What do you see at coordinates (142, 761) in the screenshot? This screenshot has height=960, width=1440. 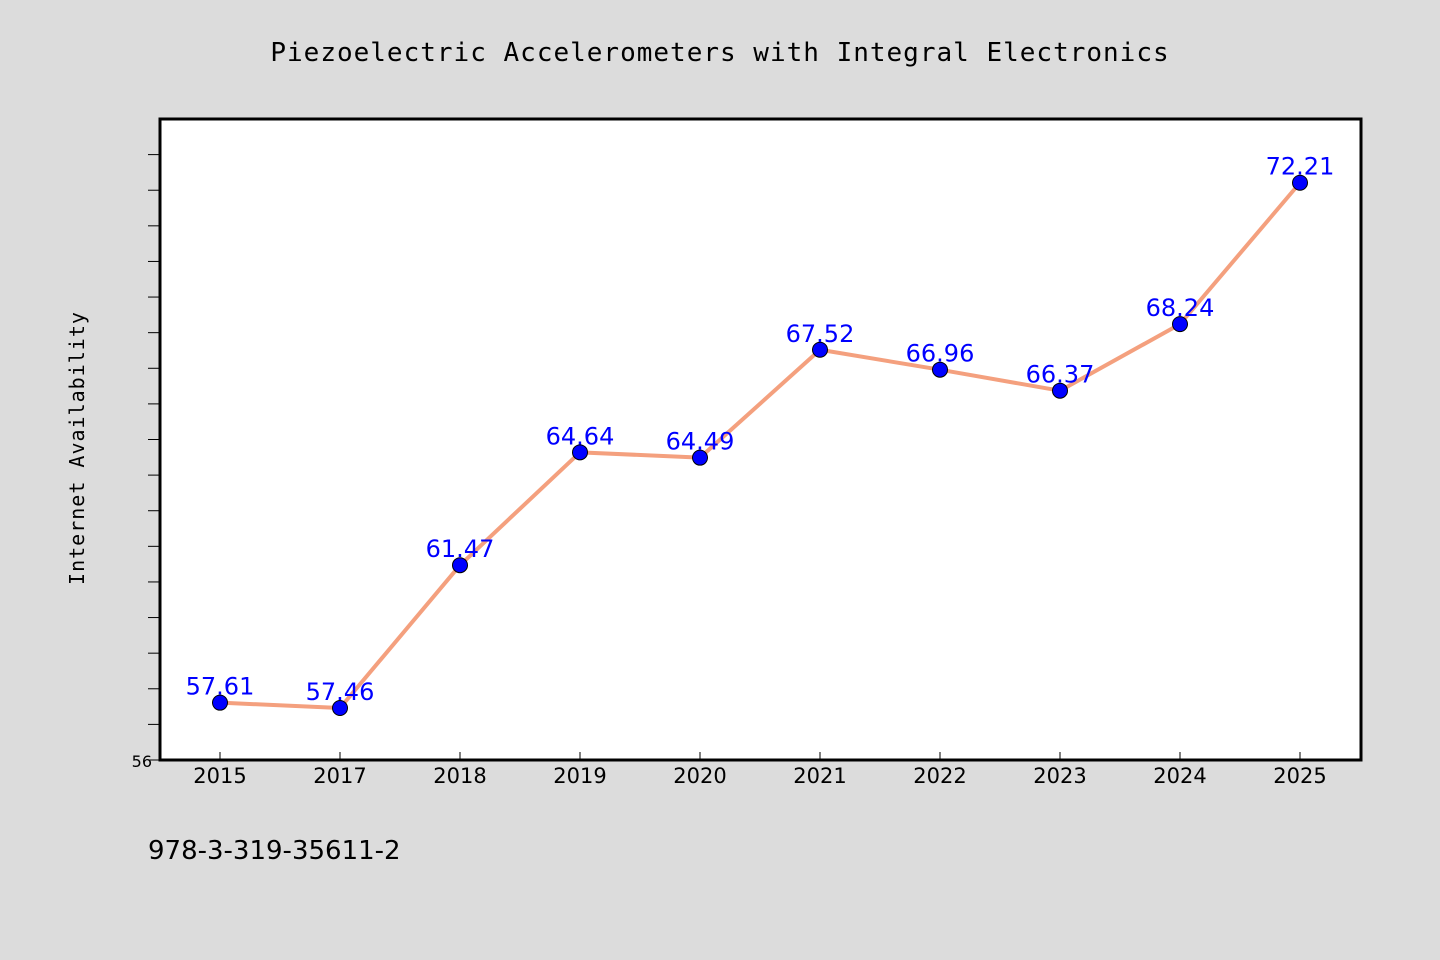 I see `y-tick-label: 56` at bounding box center [142, 761].